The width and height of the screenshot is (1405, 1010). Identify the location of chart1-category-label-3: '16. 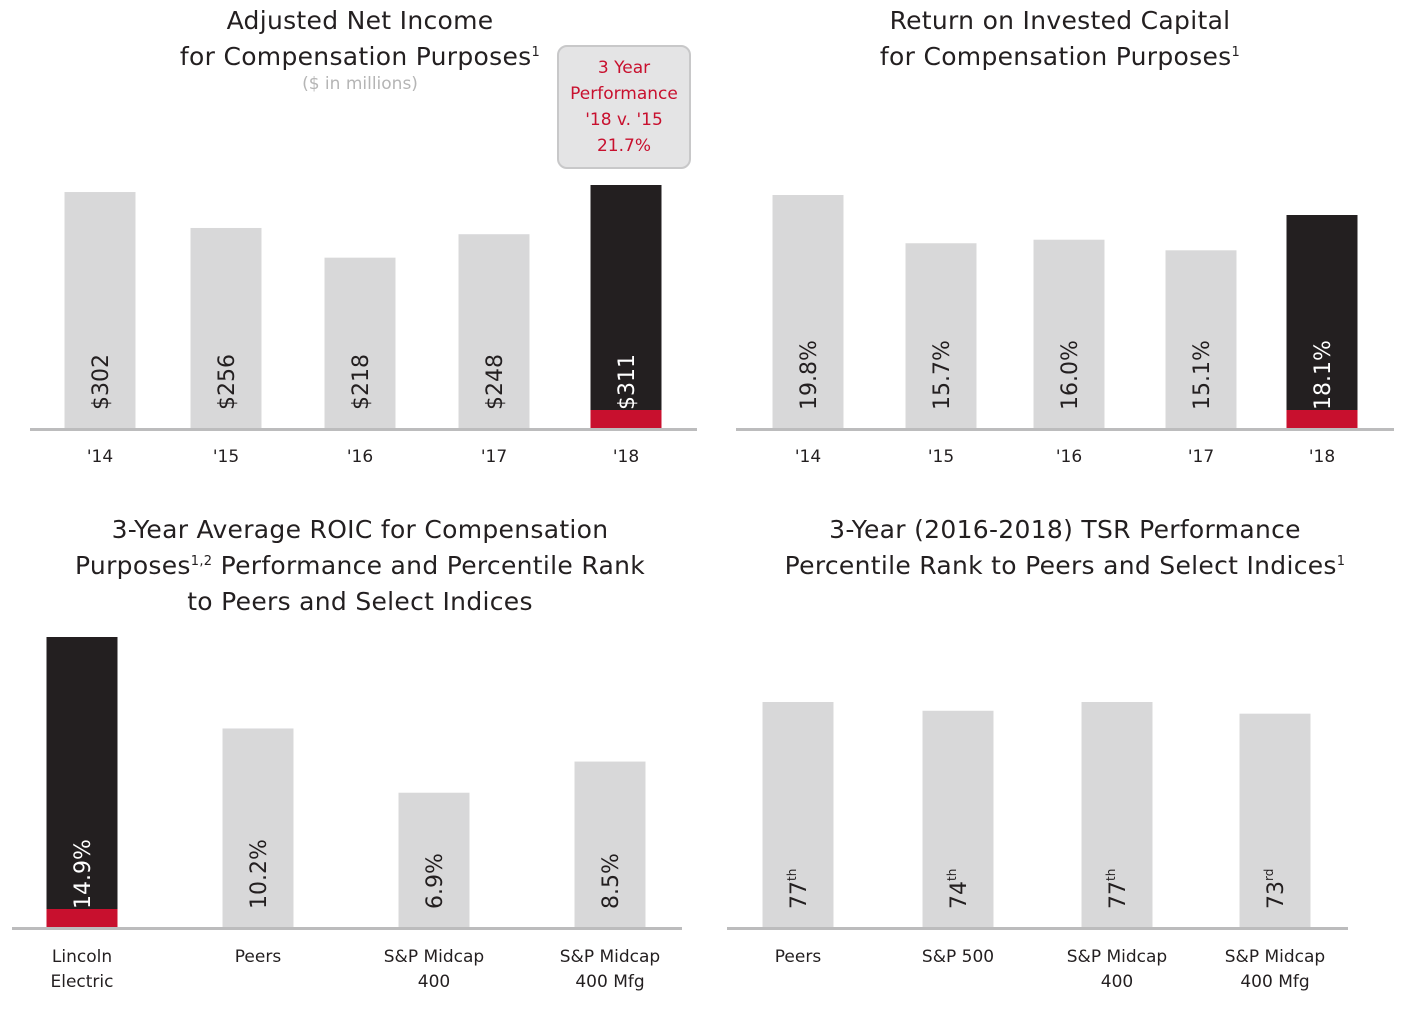
(360, 457).